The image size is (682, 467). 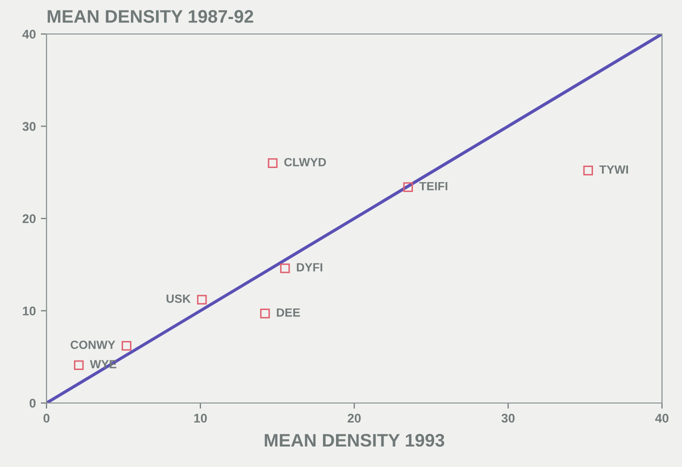 What do you see at coordinates (661, 418) in the screenshot?
I see `x-tick-label: 40` at bounding box center [661, 418].